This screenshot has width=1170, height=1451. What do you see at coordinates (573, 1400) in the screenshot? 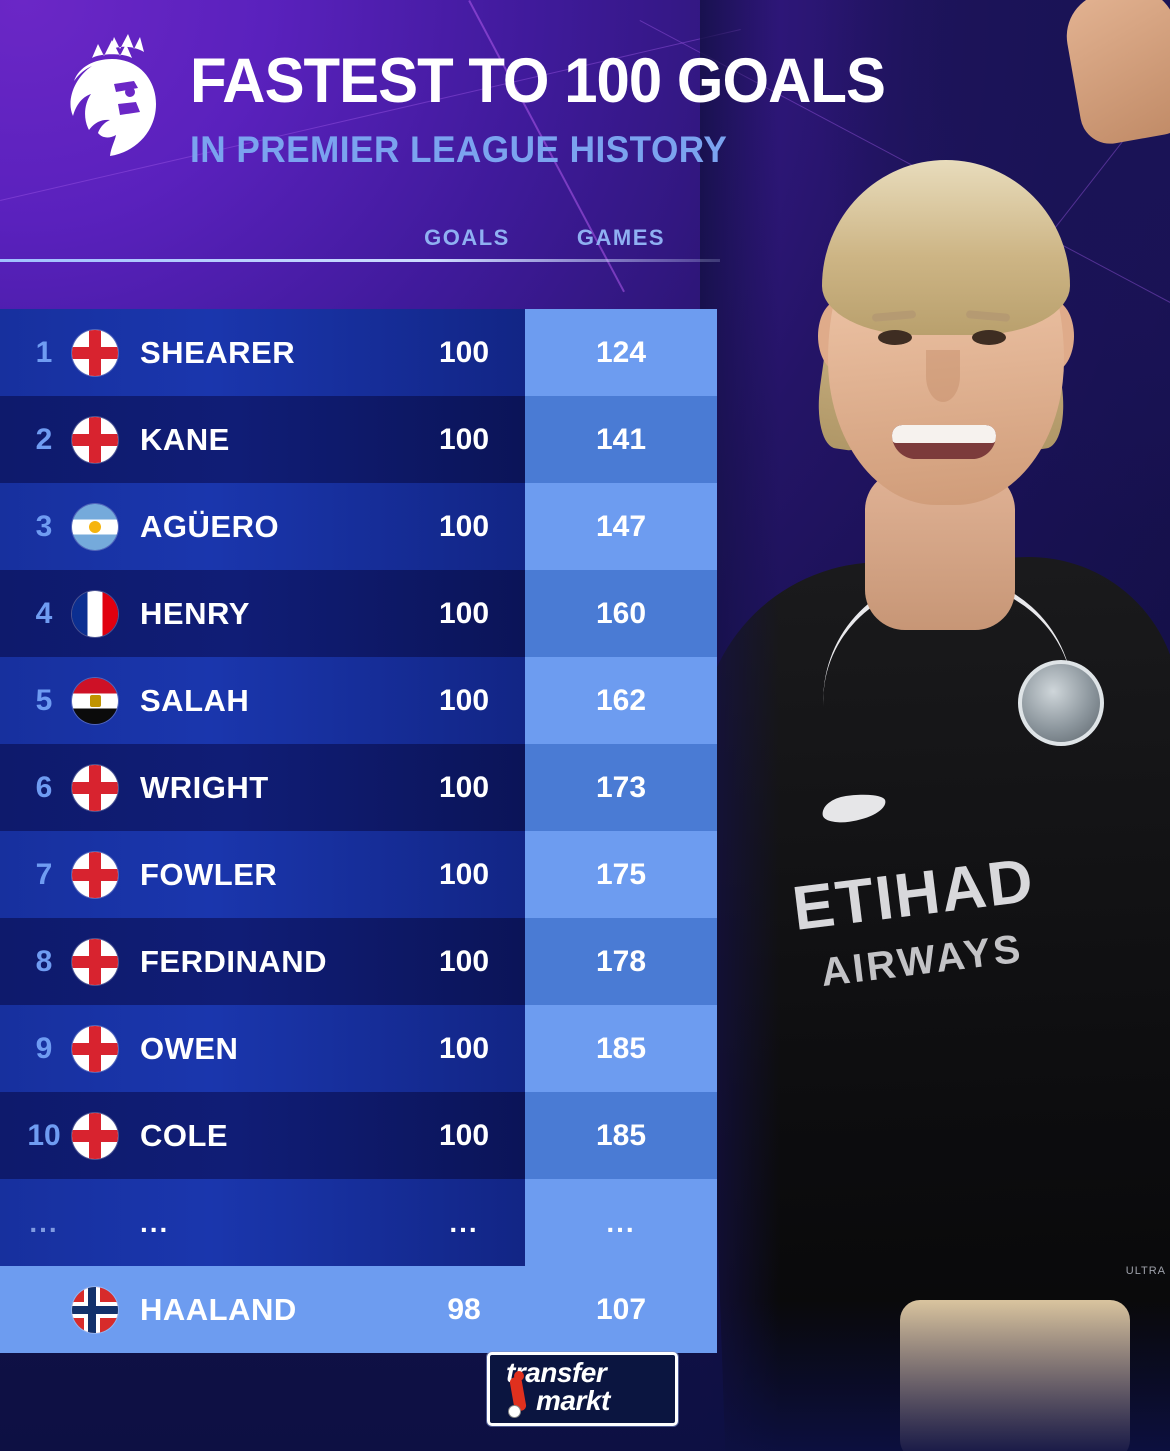
I see `transfermarkt-line2: markt` at bounding box center [573, 1400].